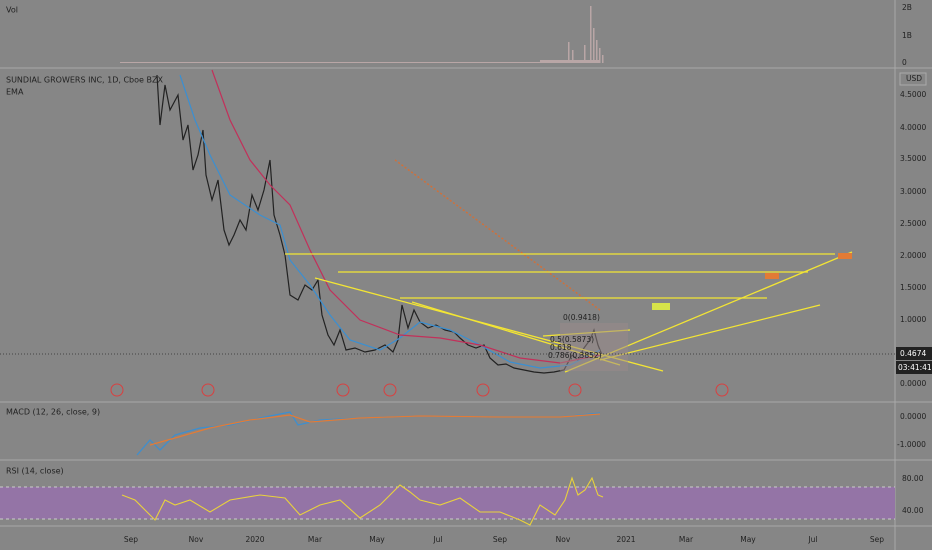 This screenshot has height=550, width=932. Describe the element at coordinates (15, 92) in the screenshot. I see `indicator-label: EMA` at that location.